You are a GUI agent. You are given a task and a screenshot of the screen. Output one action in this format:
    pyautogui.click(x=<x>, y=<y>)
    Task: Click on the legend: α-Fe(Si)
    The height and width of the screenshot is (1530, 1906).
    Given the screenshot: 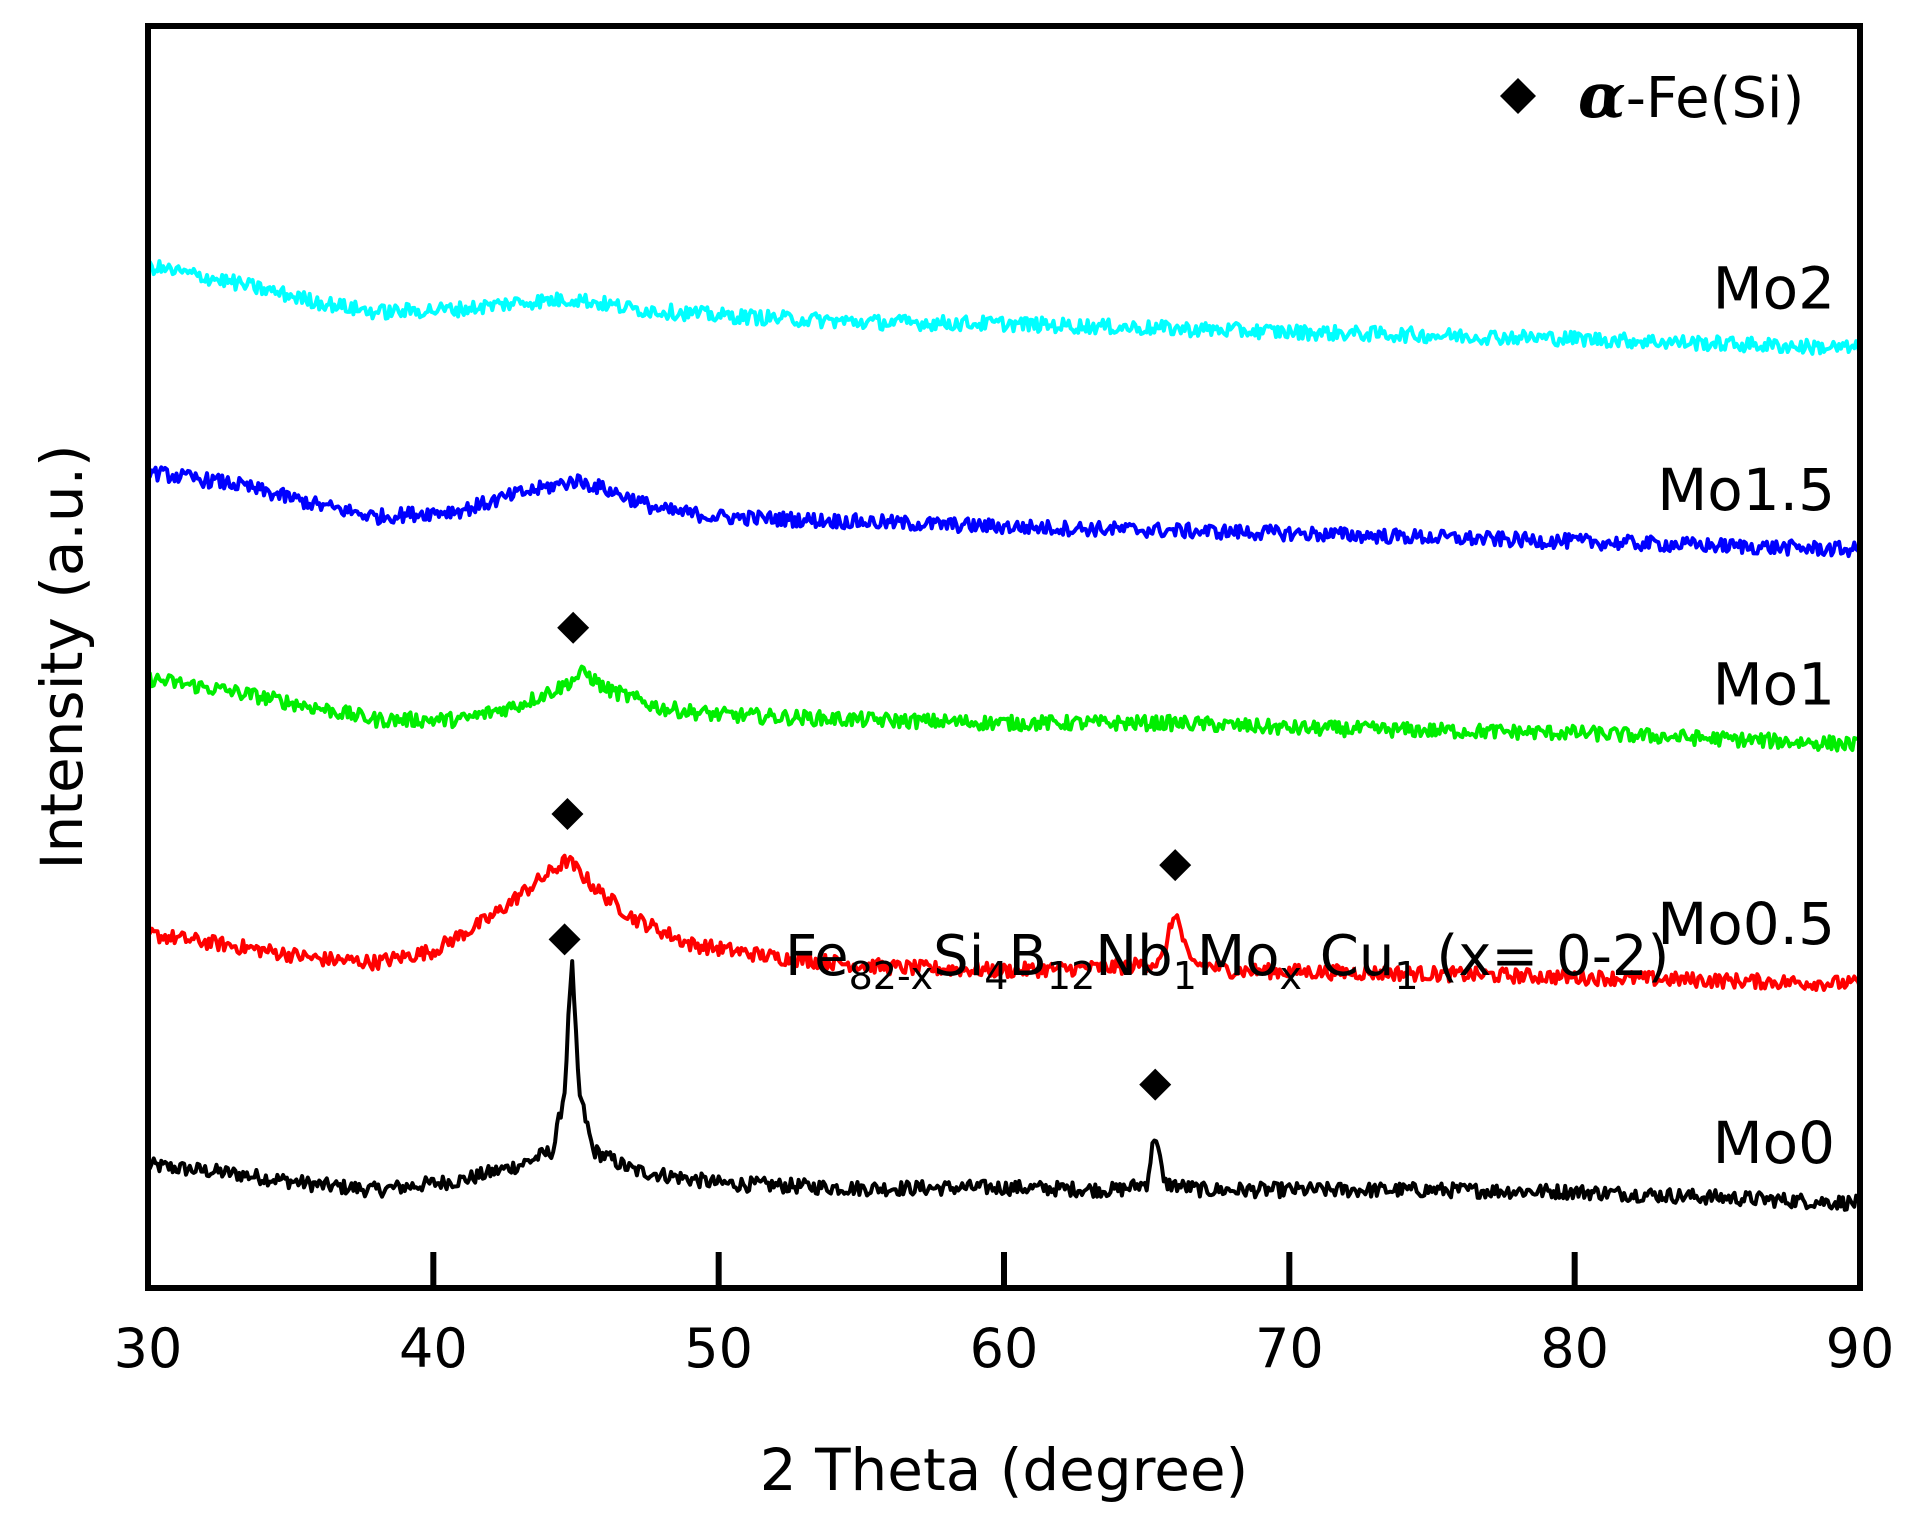 What is the action you would take?
    pyautogui.click(x=1652, y=95)
    